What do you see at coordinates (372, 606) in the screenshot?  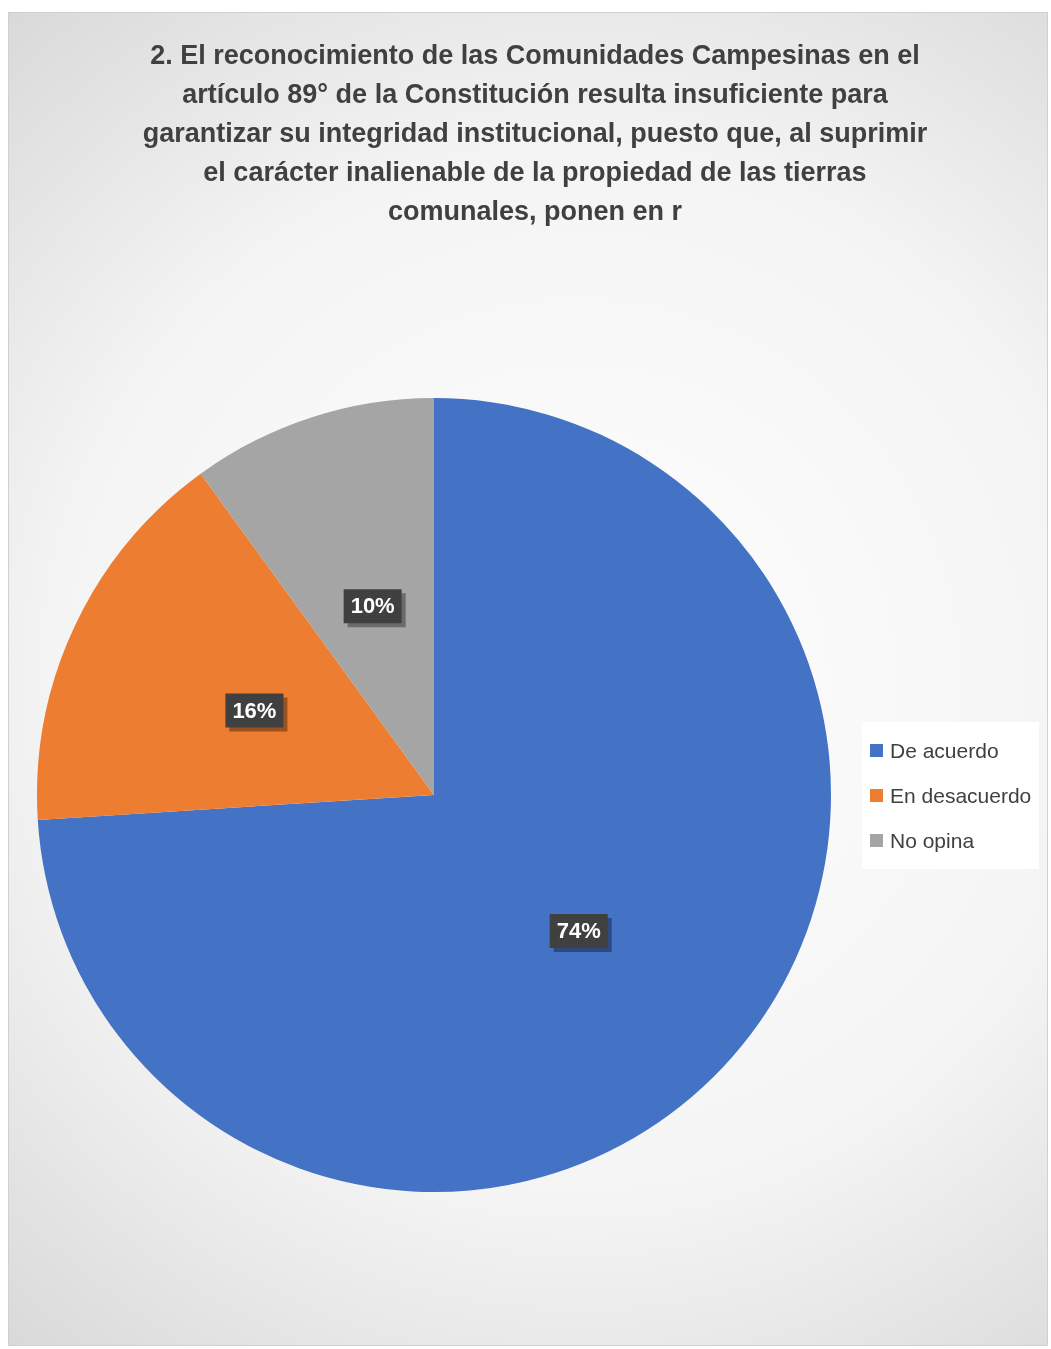 I see `data-label: 10%` at bounding box center [372, 606].